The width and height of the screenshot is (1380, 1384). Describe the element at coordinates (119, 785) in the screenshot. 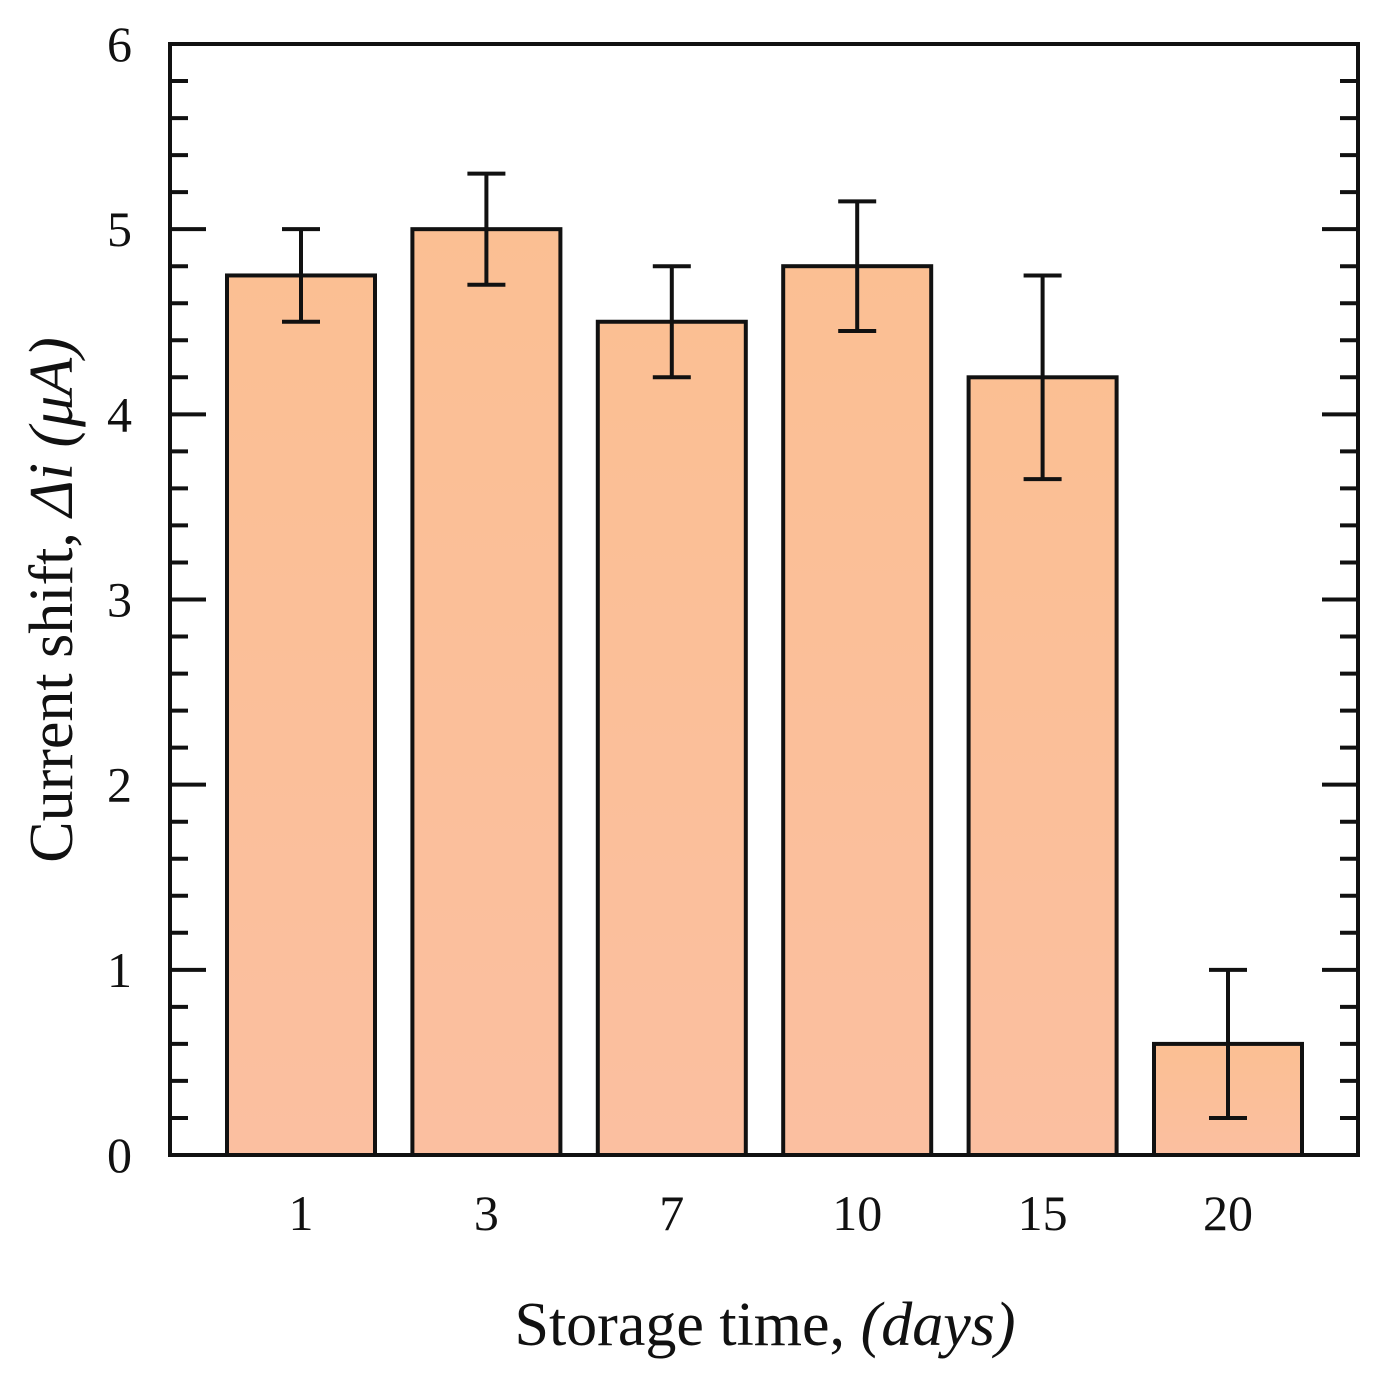

I see `y-tick-label: 2` at that location.